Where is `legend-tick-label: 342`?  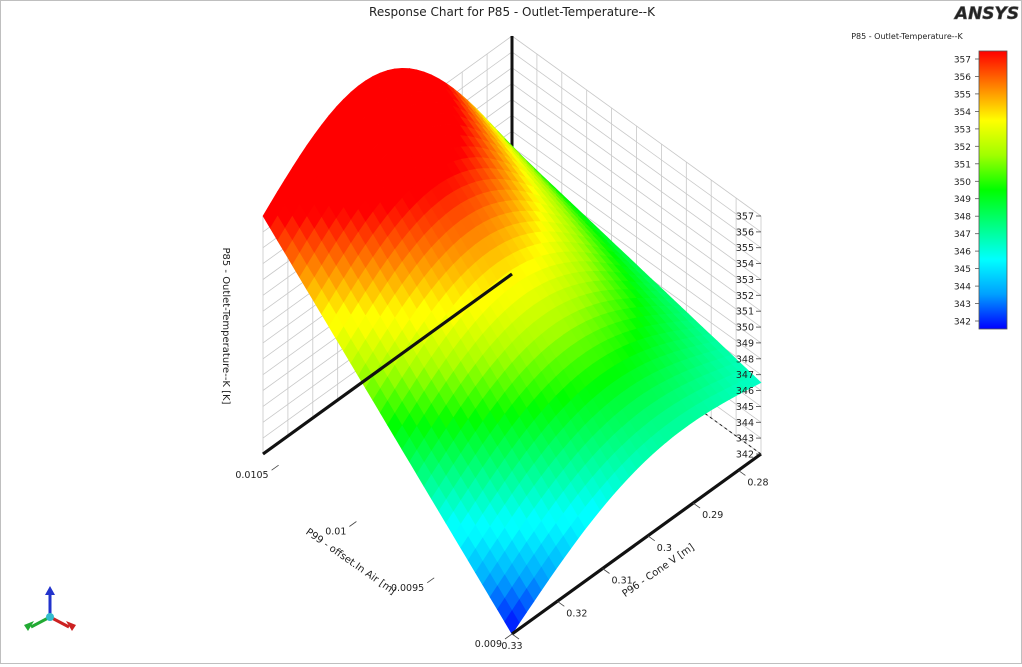
legend-tick-label: 342 is located at coordinates (962, 323).